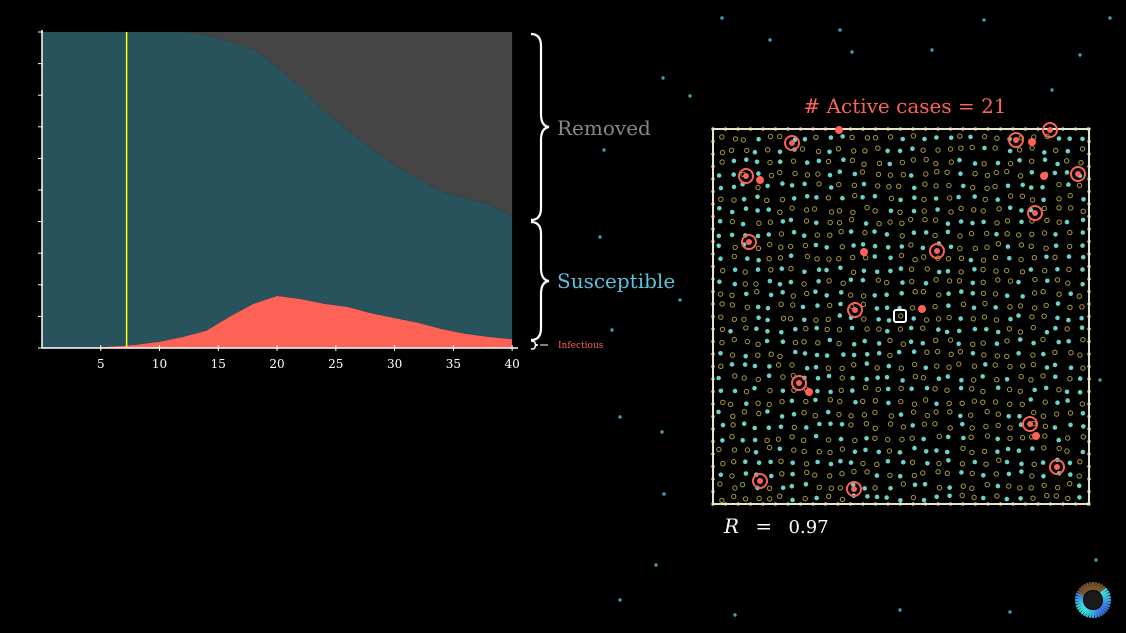 The height and width of the screenshot is (633, 1126). Describe the element at coordinates (602, 191) in the screenshot. I see `chart-legend: Removed Susceptible Infectious` at that location.